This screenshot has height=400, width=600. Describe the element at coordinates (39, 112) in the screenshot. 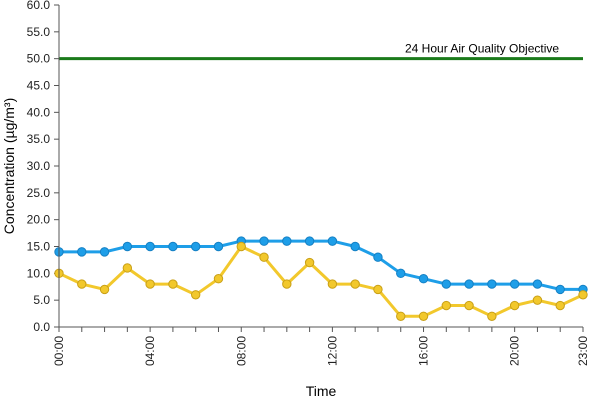

I see `y-tick-label: 40.0` at that location.